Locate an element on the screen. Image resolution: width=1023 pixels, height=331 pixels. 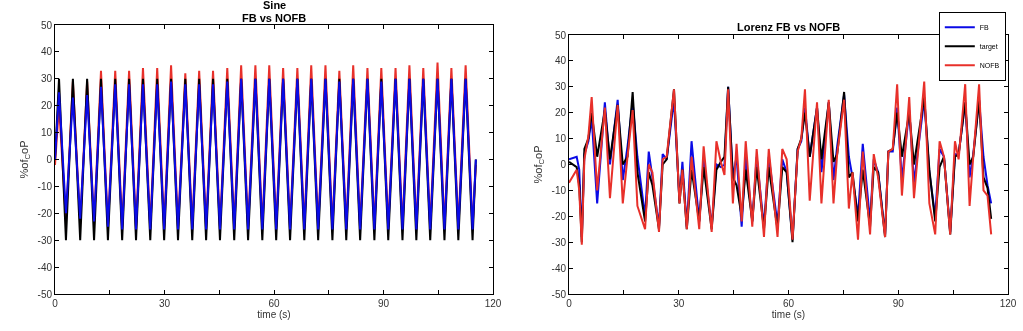
chart-title: Sine is located at coordinates (275, 5).